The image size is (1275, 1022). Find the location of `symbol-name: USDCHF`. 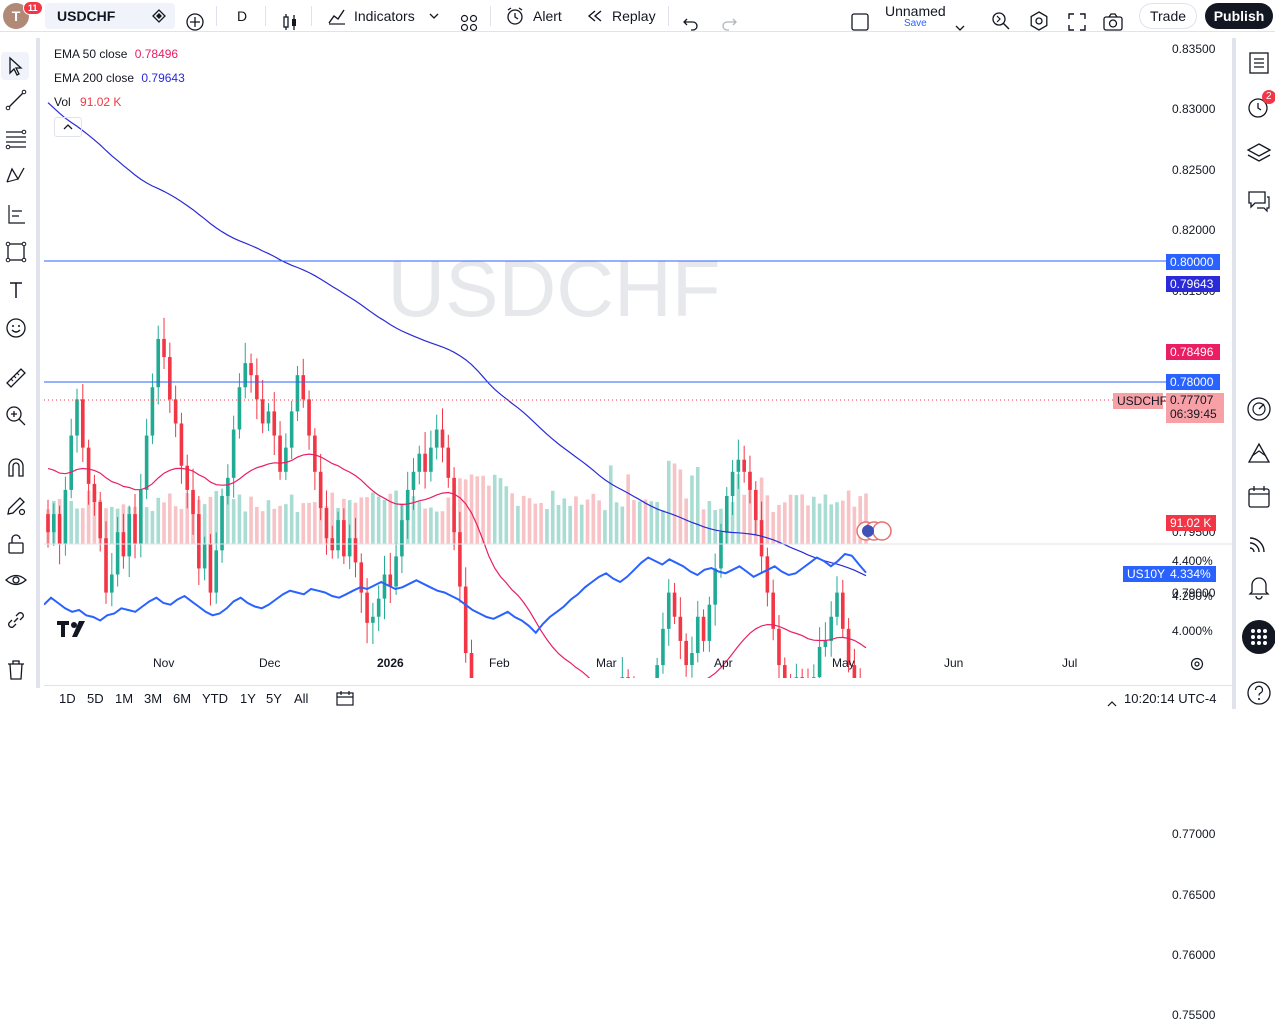

symbol-name: USDCHF is located at coordinates (86, 16).